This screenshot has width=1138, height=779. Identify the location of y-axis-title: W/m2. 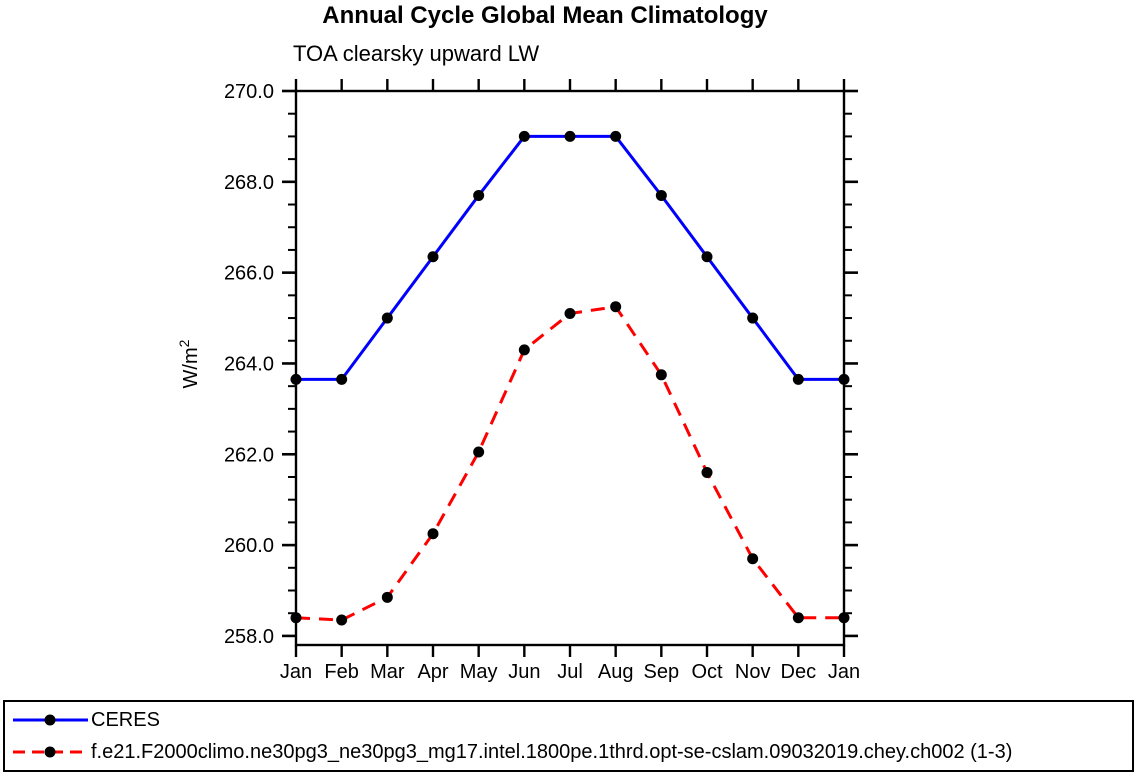
(189, 363).